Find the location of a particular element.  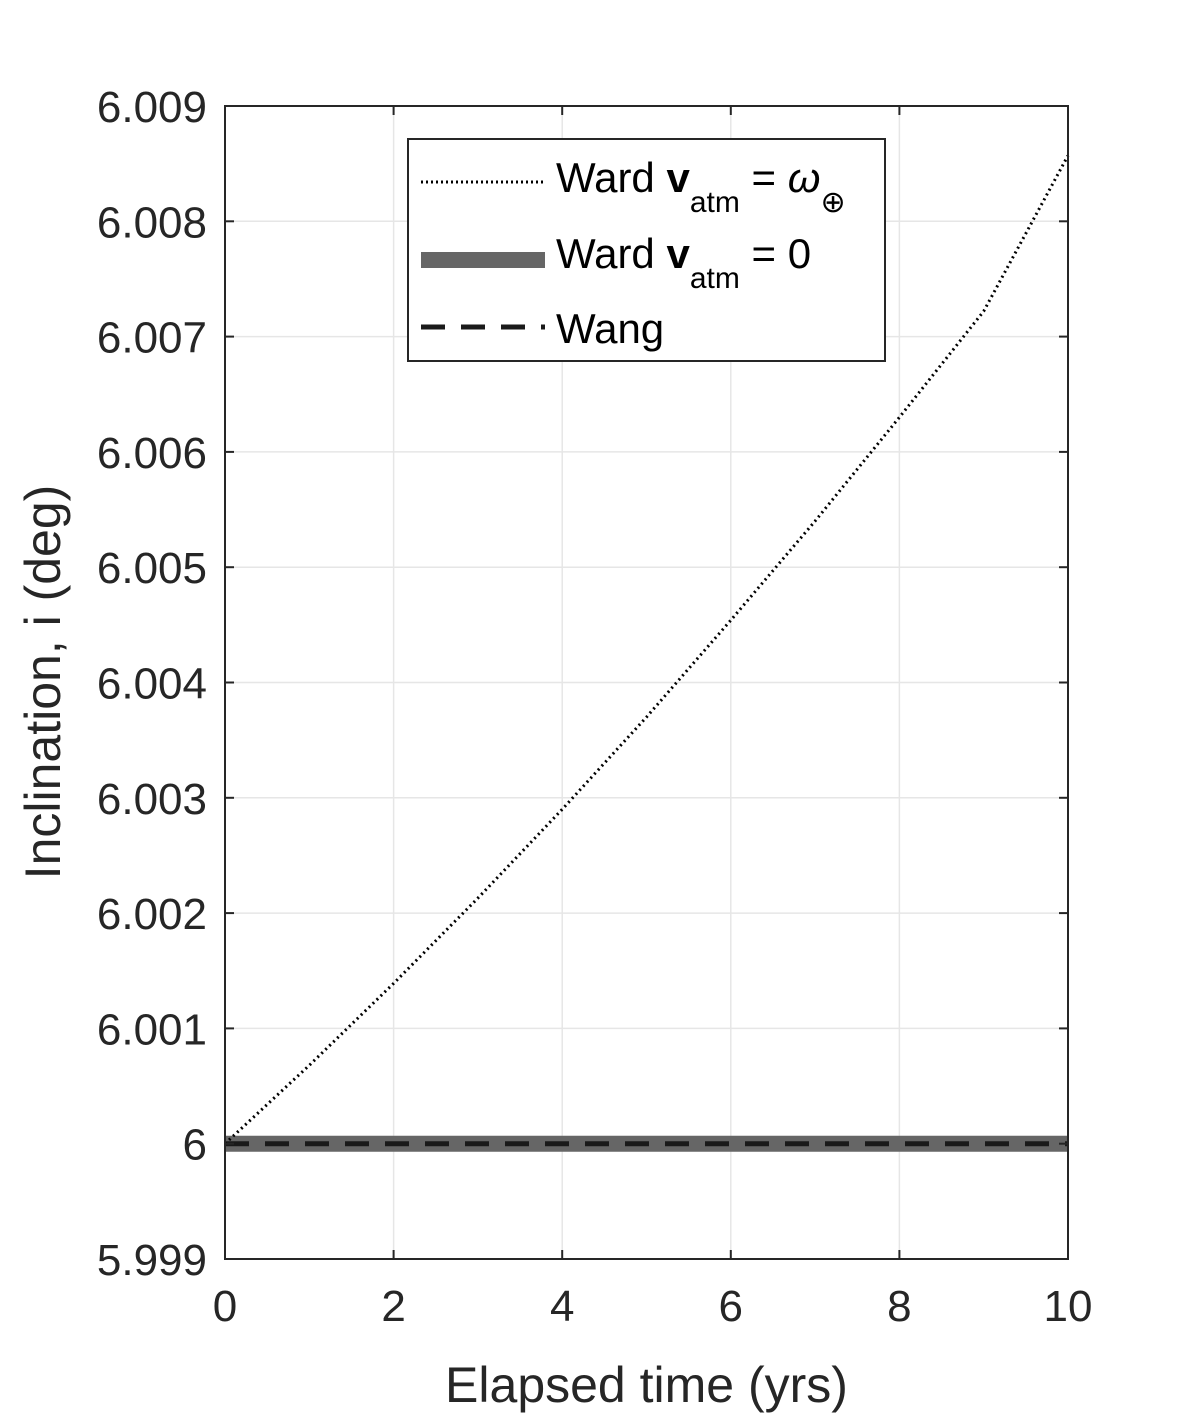

y-tick-label: 6.006 is located at coordinates (152, 453).